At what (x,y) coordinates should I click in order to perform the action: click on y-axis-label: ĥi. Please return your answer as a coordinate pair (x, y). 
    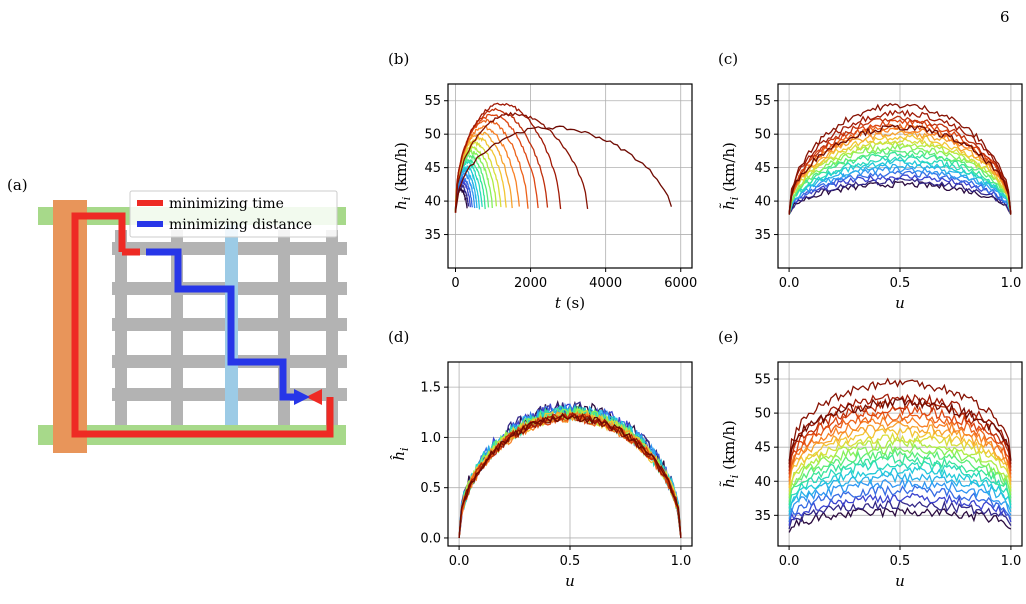
    Looking at the image, I should click on (400, 453).